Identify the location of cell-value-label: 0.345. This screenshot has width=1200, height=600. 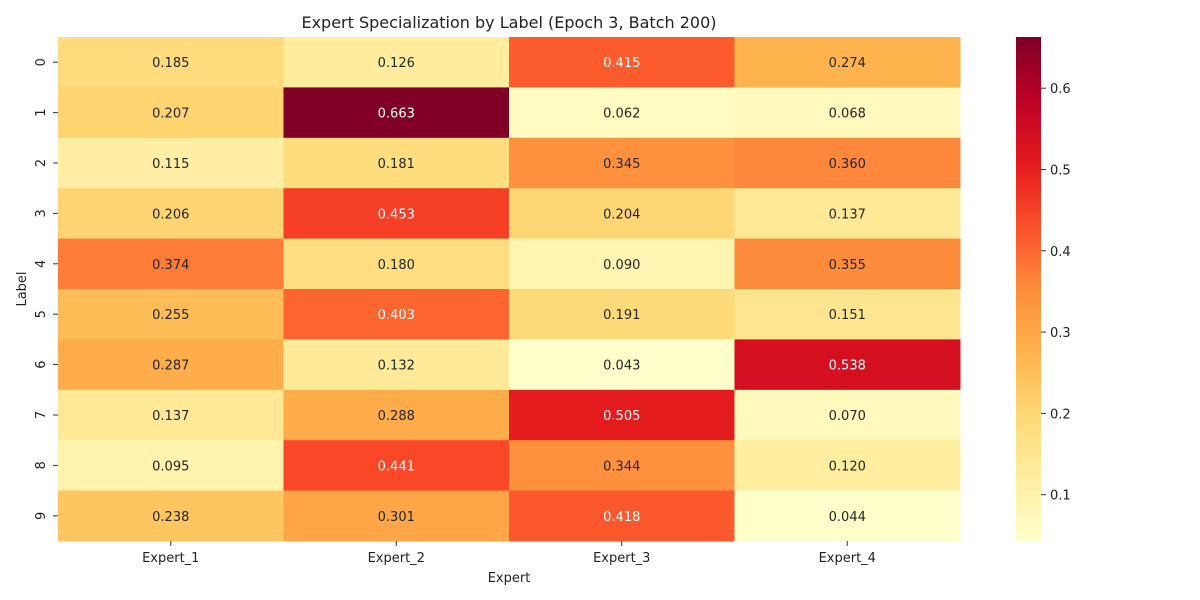
(621, 164).